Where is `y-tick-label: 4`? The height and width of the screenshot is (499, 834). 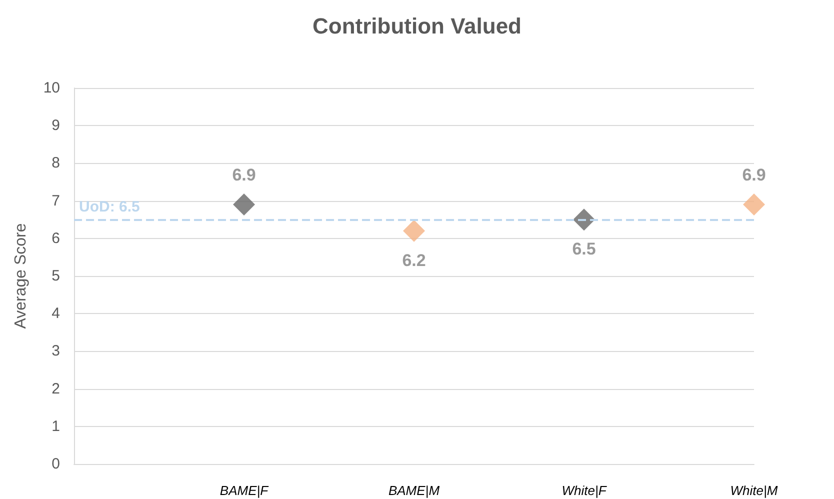 y-tick-label: 4 is located at coordinates (56, 313).